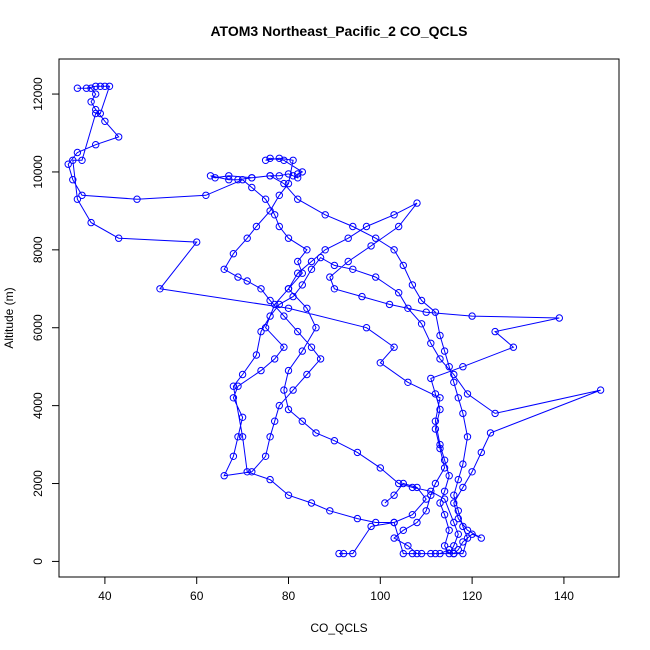  What do you see at coordinates (105, 596) in the screenshot?
I see `x-tick-label: 40` at bounding box center [105, 596].